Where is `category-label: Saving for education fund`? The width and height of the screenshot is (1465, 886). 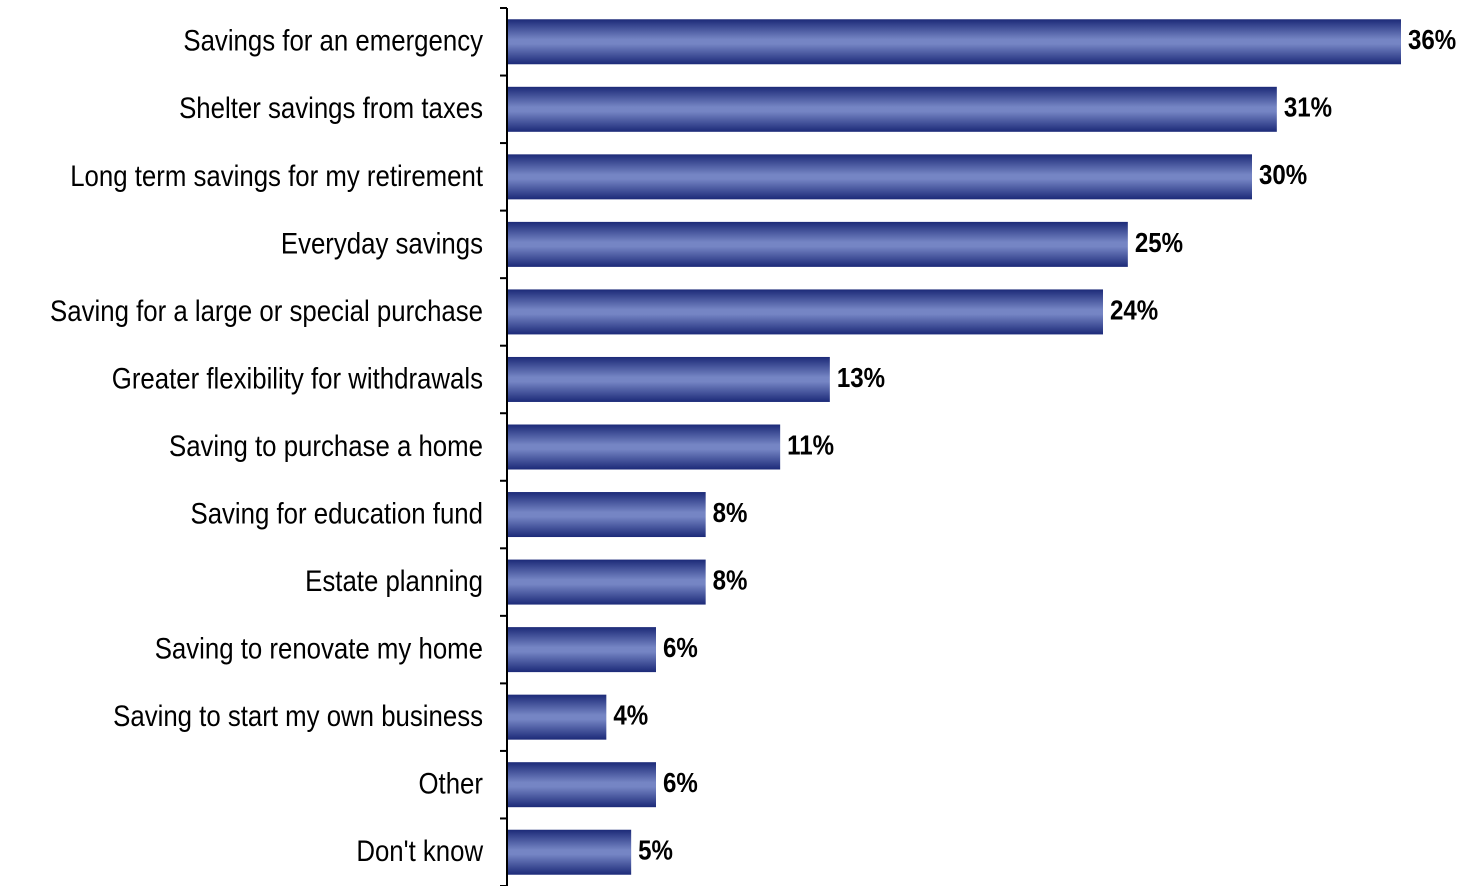 category-label: Saving for education fund is located at coordinates (336, 513).